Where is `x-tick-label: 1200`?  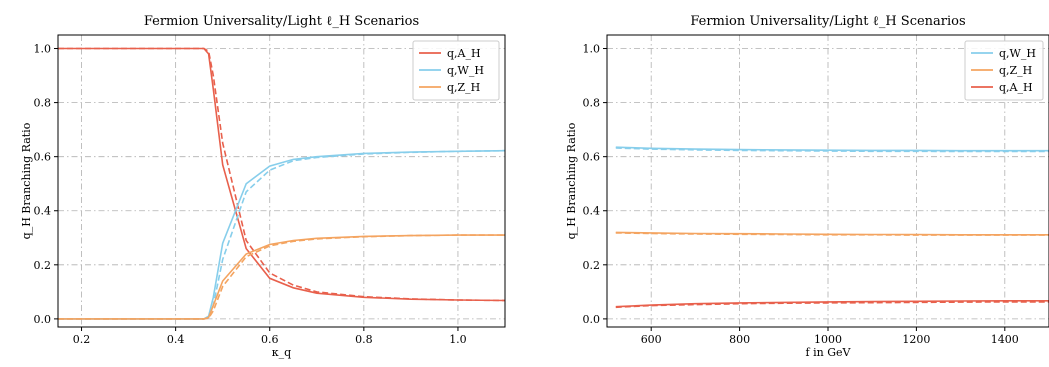 x-tick-label: 1200 is located at coordinates (916, 339).